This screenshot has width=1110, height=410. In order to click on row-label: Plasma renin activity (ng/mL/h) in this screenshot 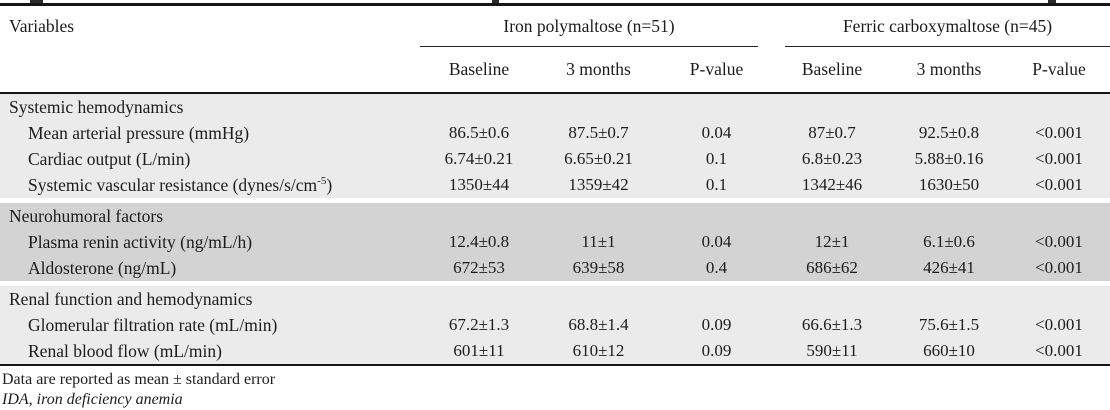, I will do `click(140, 241)`.